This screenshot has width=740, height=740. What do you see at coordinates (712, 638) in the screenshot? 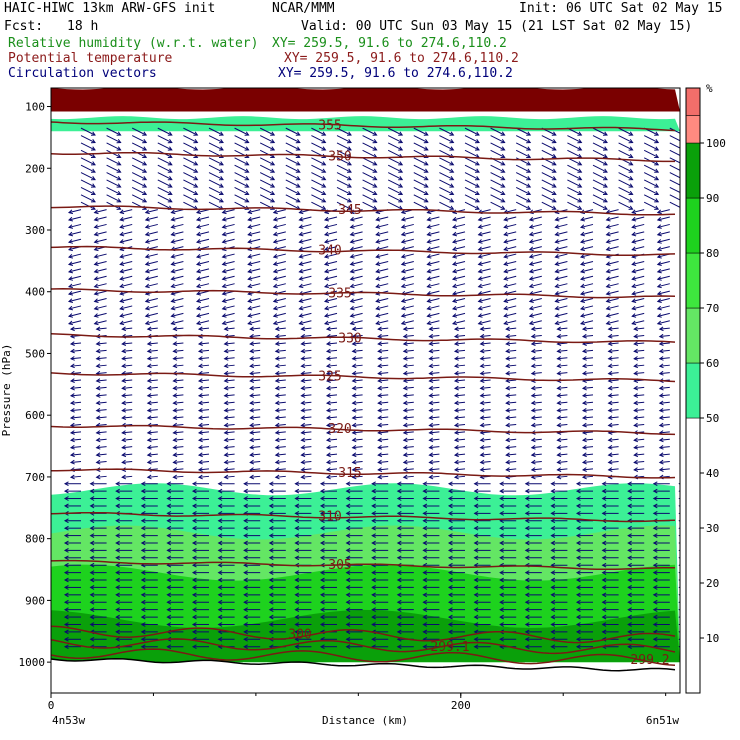
I see `colorbar-label-10: 10` at bounding box center [712, 638].